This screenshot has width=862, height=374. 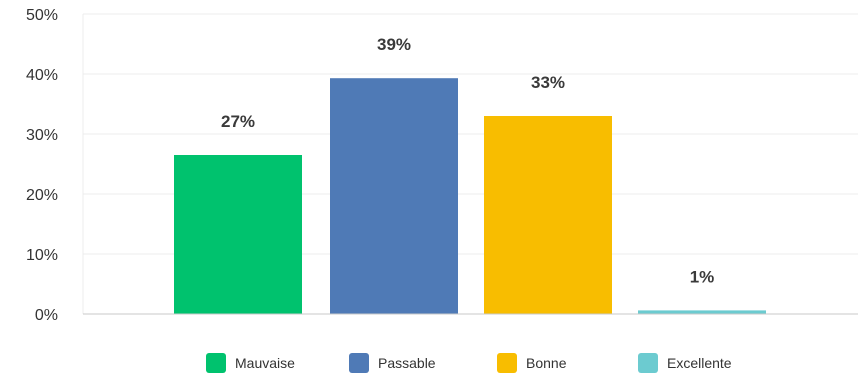 What do you see at coordinates (394, 196) in the screenshot?
I see `bar-passable` at bounding box center [394, 196].